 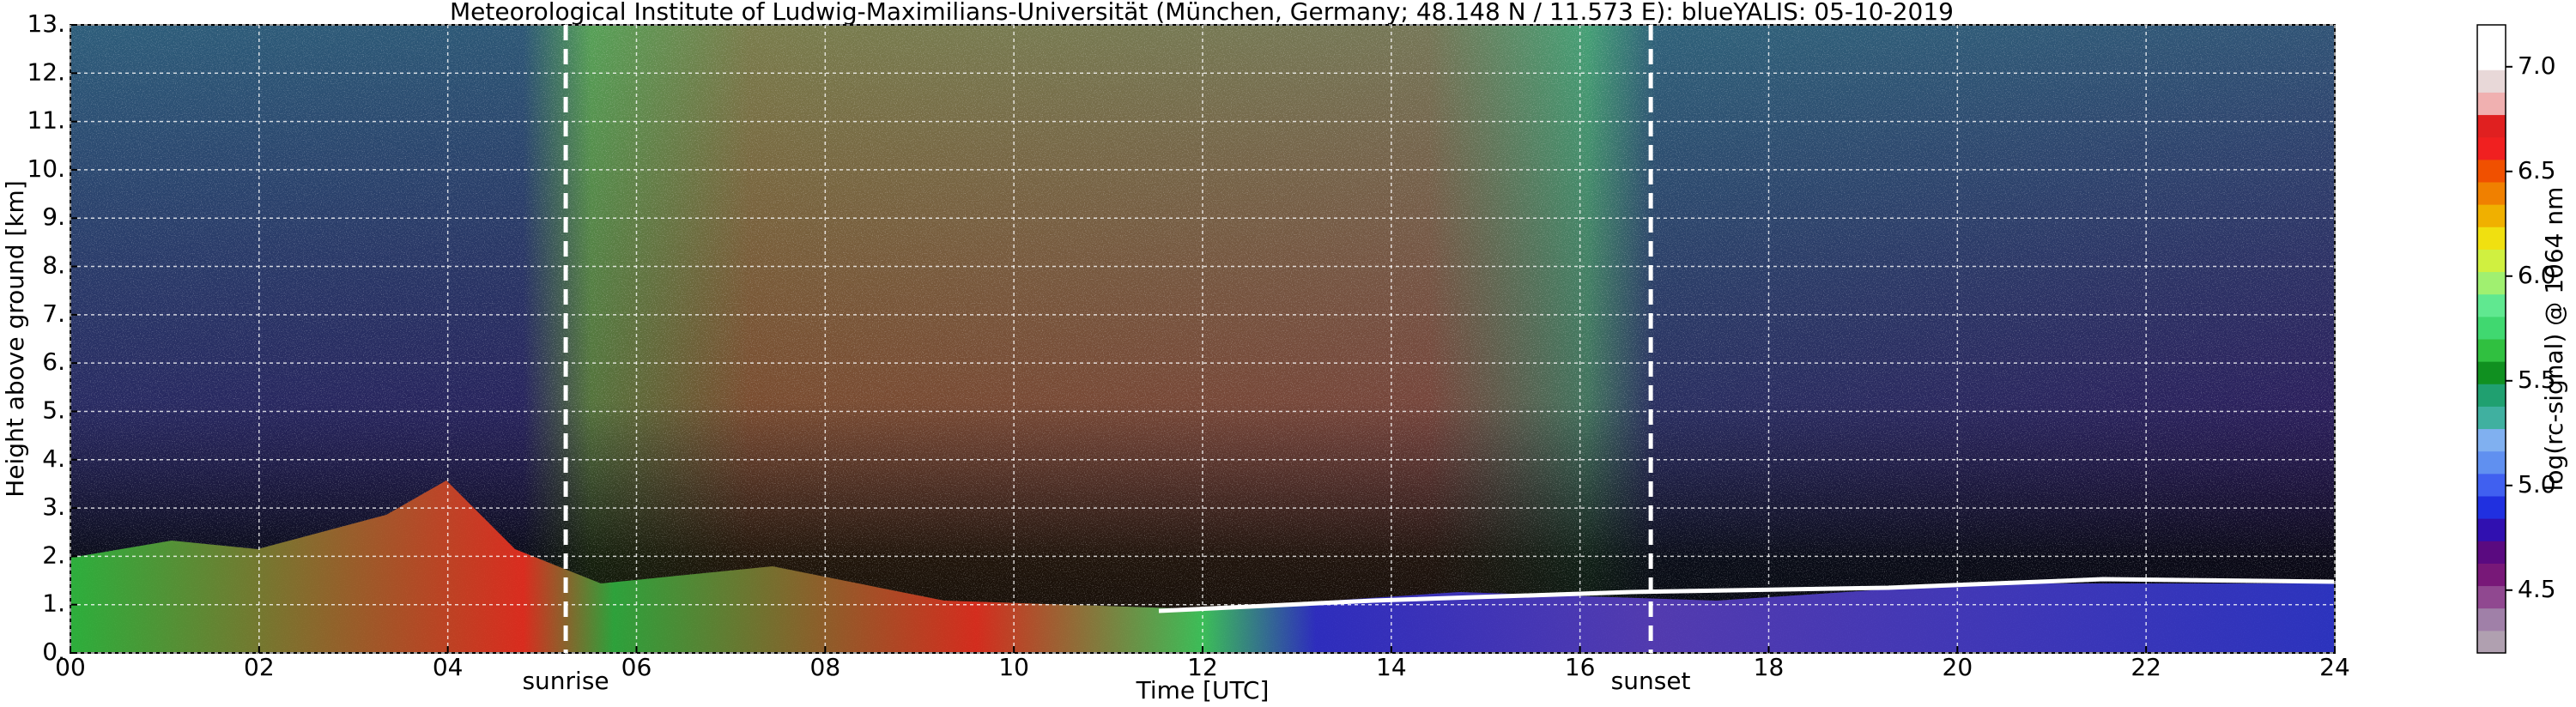 I want to click on y-tick-label: 7., so click(x=53, y=314).